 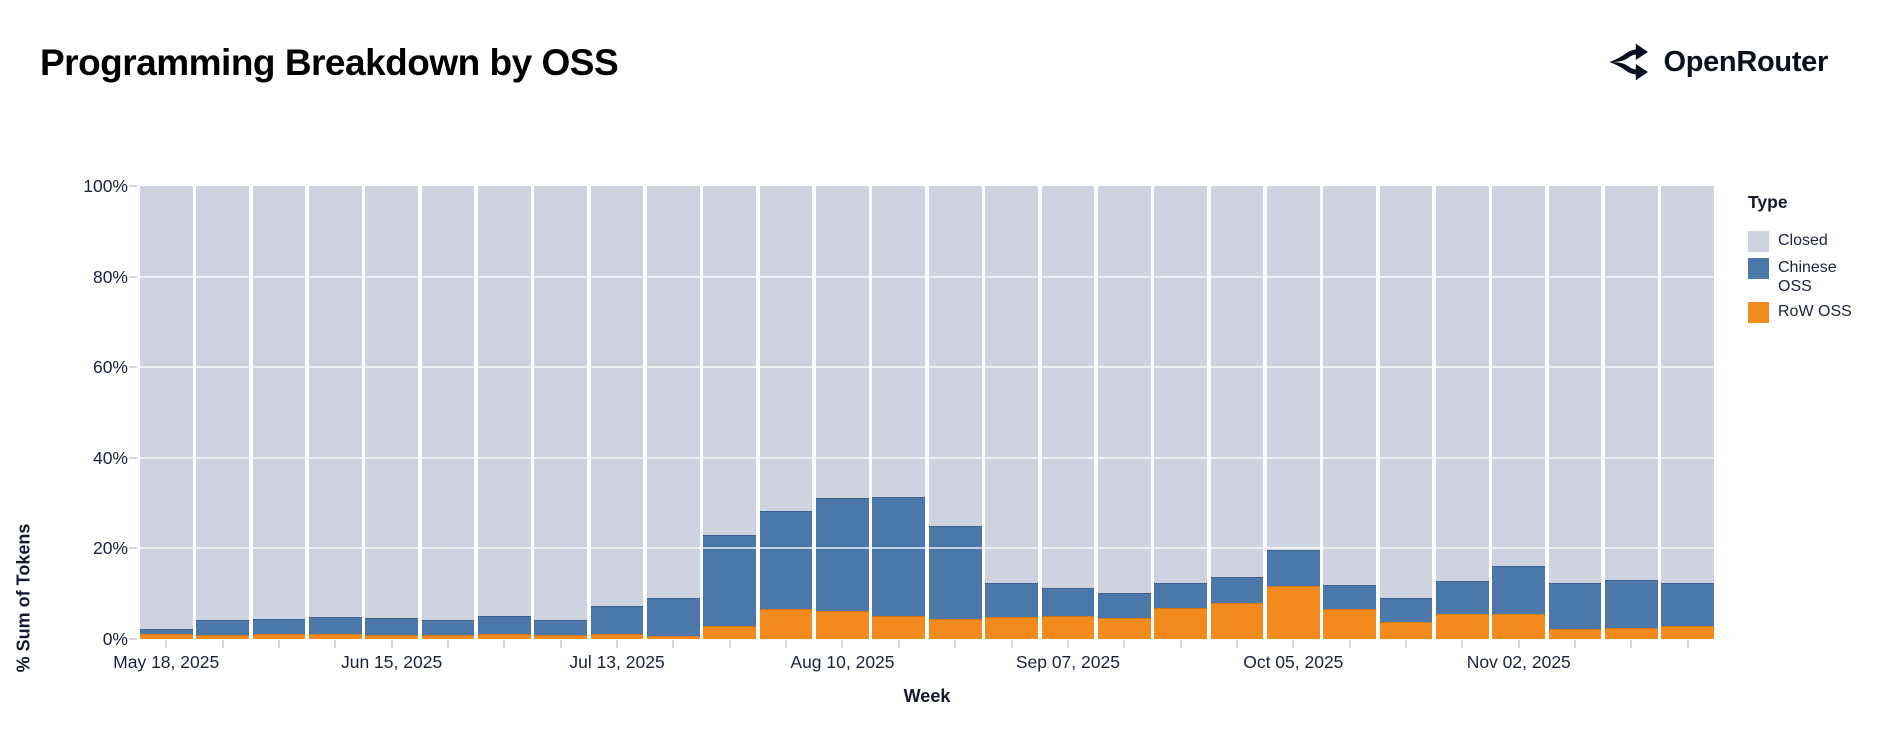 I want to click on x-tick-label: Oct 05, 2025, so click(x=1293, y=662).